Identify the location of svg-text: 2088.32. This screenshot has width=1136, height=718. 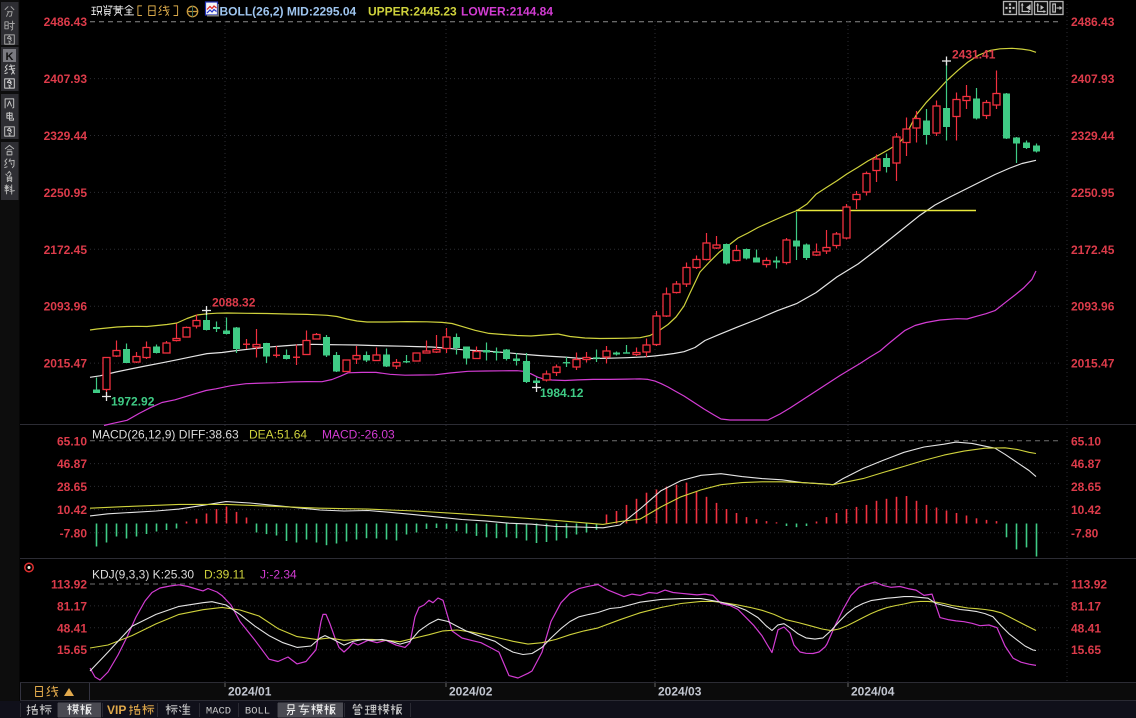
(234, 303).